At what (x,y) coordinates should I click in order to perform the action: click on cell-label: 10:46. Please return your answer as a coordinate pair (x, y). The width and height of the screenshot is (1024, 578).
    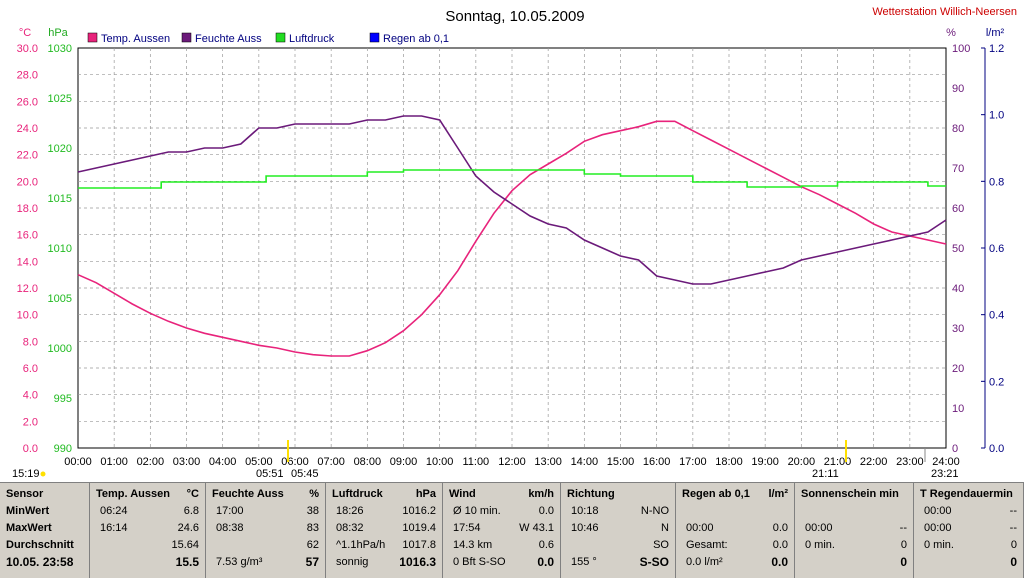
    Looking at the image, I should click on (585, 528).